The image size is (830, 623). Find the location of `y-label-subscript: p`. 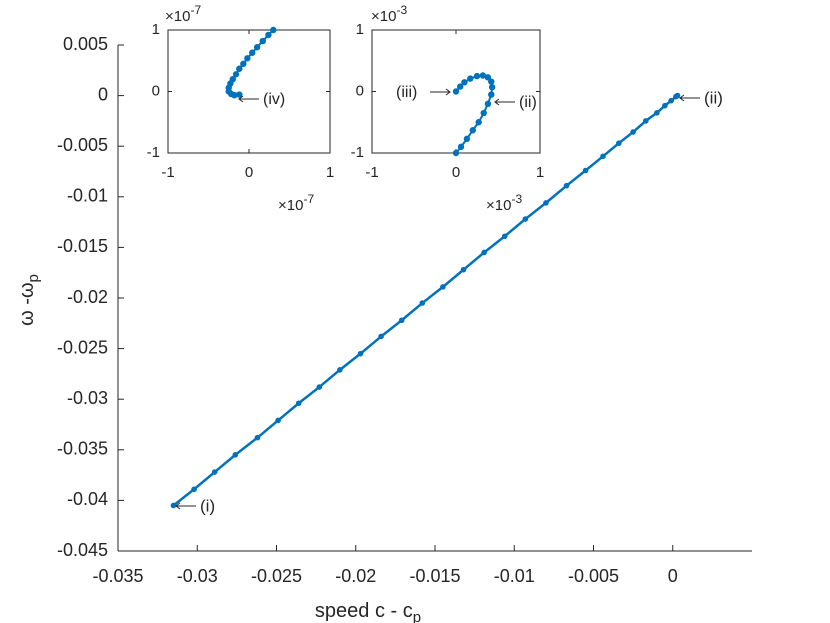

y-label-subscript: p is located at coordinates (33, 278).